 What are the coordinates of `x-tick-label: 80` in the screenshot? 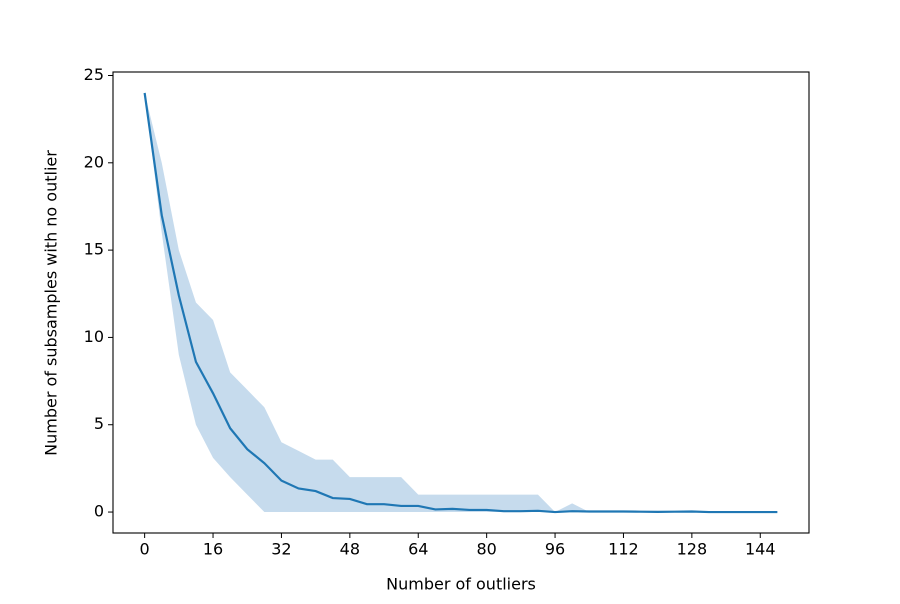 It's located at (486, 549).